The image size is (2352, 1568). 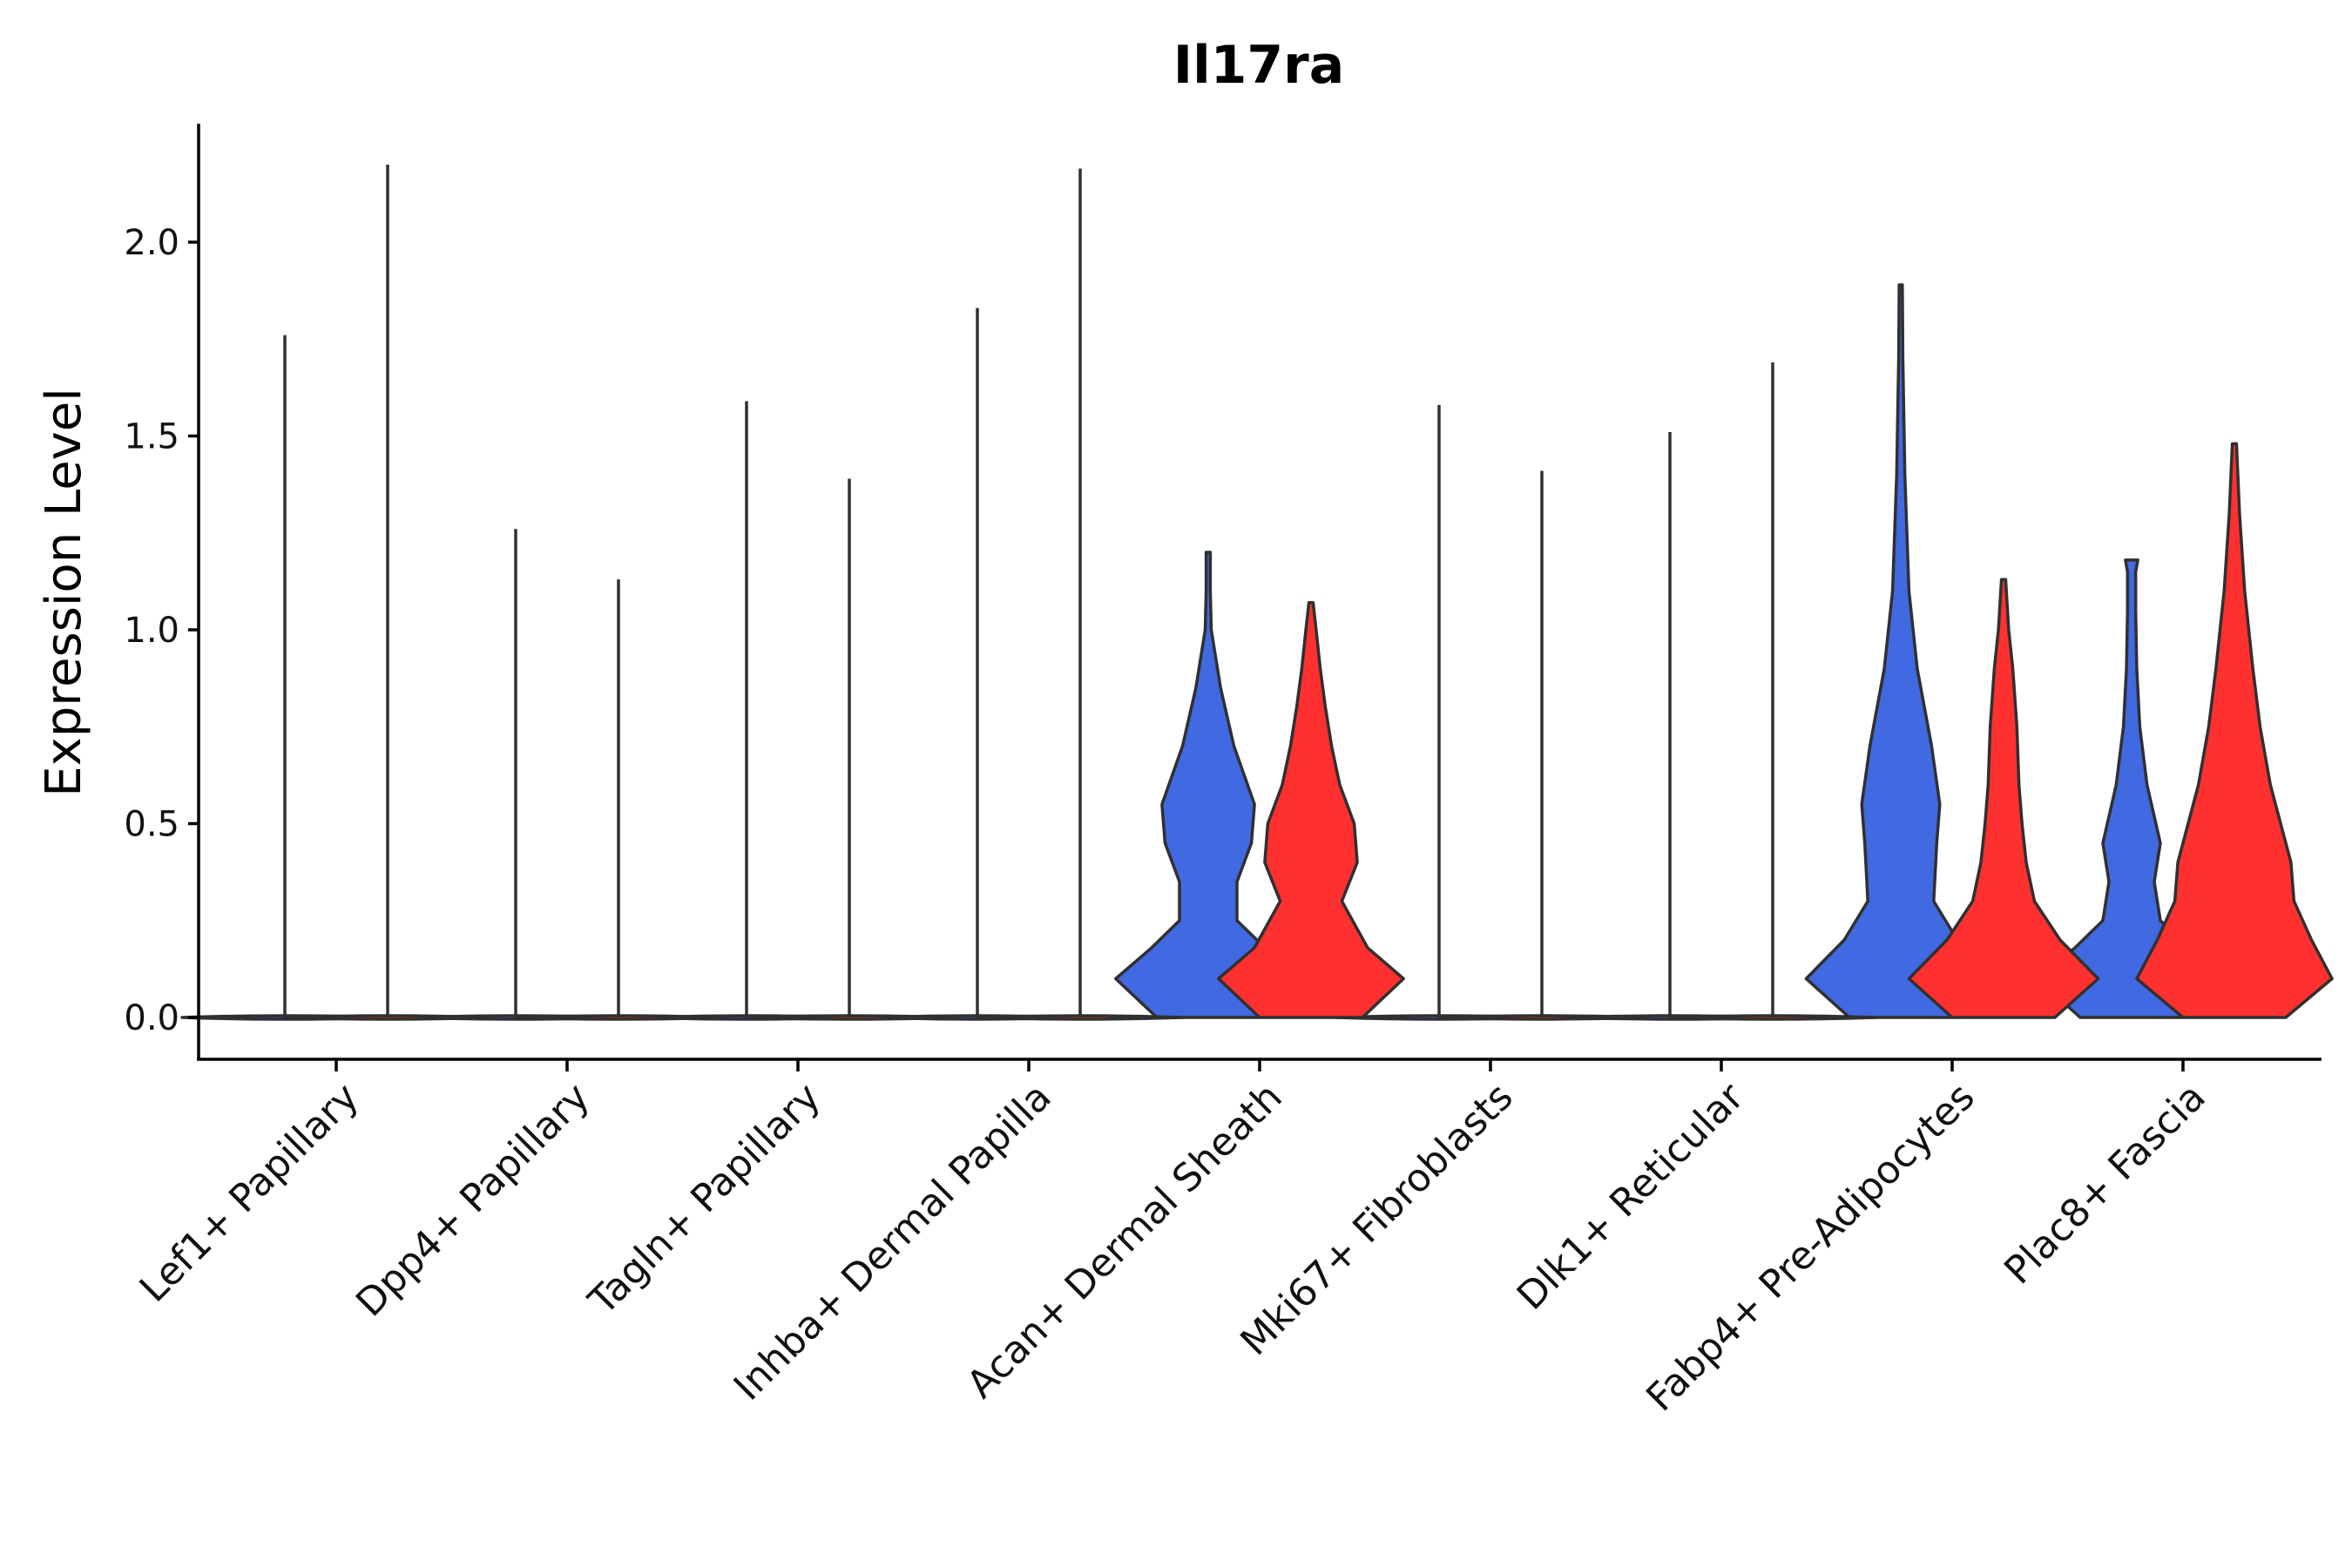 I want to click on y-tick-label: 2.0, so click(x=151, y=243).